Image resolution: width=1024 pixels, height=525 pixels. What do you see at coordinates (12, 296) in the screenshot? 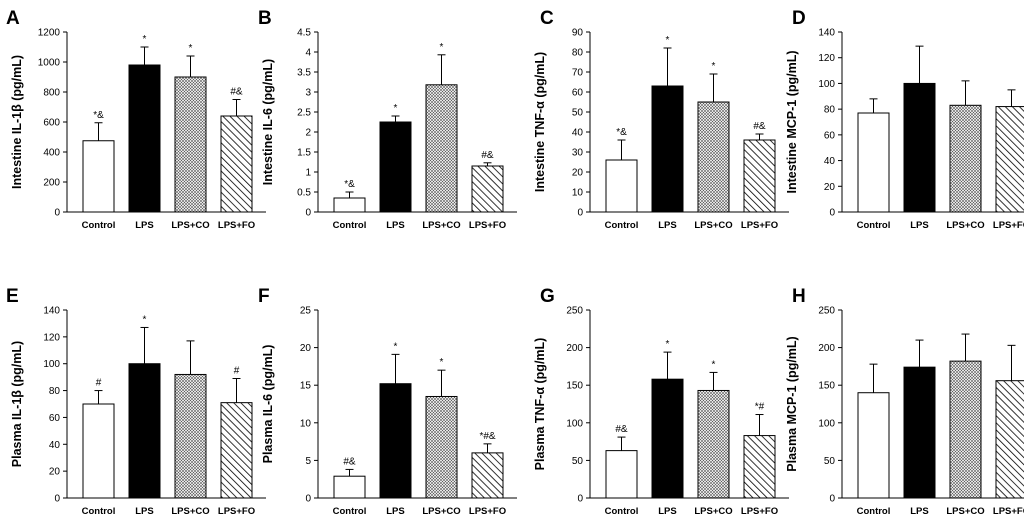
I see `panel-letter: E` at bounding box center [12, 296].